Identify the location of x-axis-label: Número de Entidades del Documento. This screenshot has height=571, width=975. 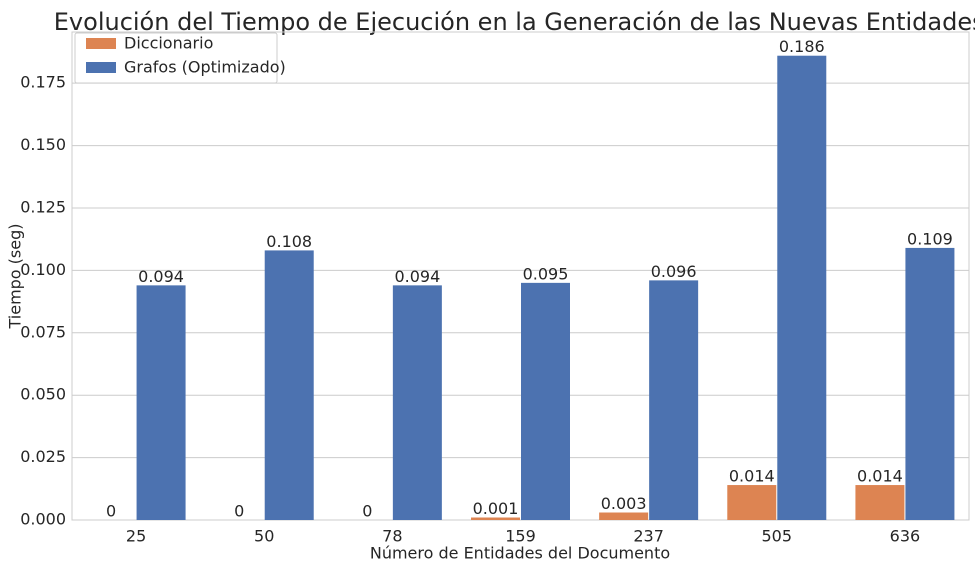
(520, 553).